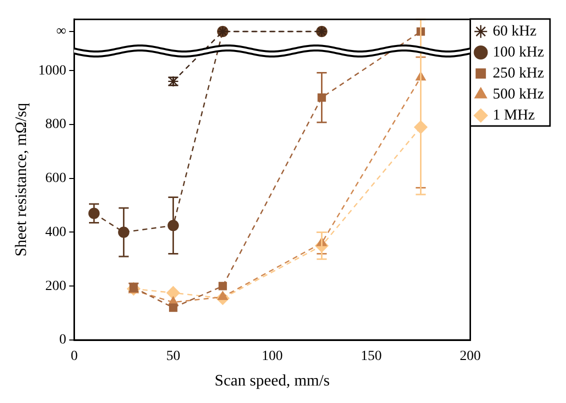  Describe the element at coordinates (518, 52) in the screenshot. I see `legend-label: 100 kHz` at that location.